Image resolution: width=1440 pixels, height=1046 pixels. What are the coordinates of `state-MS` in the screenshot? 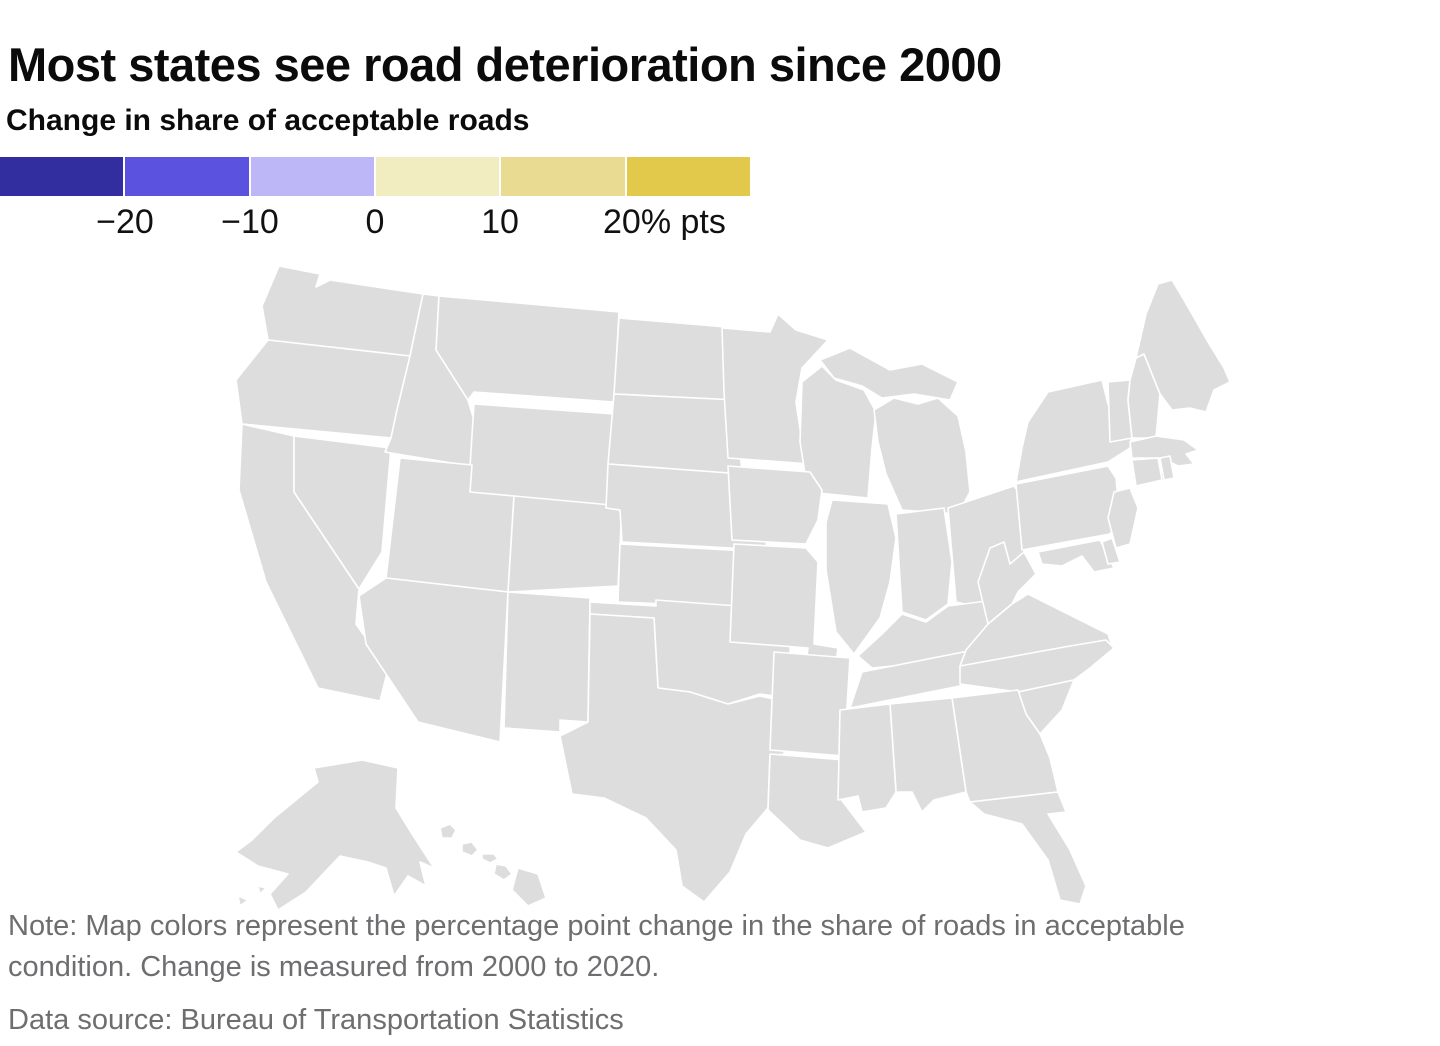 It's located at (867, 758).